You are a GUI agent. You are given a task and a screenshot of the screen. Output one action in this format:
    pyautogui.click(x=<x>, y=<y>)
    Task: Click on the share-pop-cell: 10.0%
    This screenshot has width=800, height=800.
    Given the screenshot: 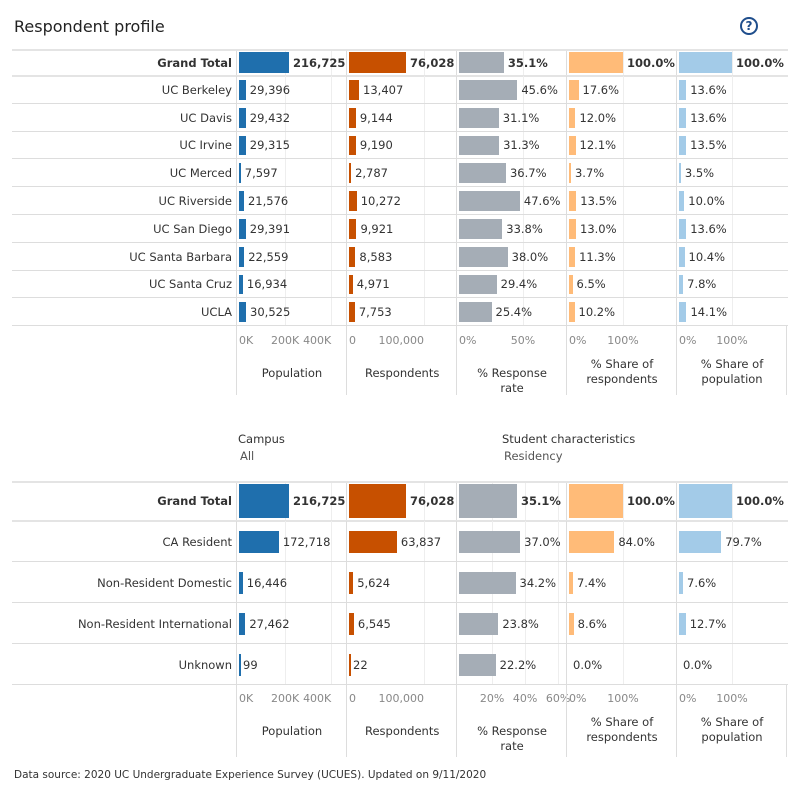 What is the action you would take?
    pyautogui.click(x=731, y=201)
    